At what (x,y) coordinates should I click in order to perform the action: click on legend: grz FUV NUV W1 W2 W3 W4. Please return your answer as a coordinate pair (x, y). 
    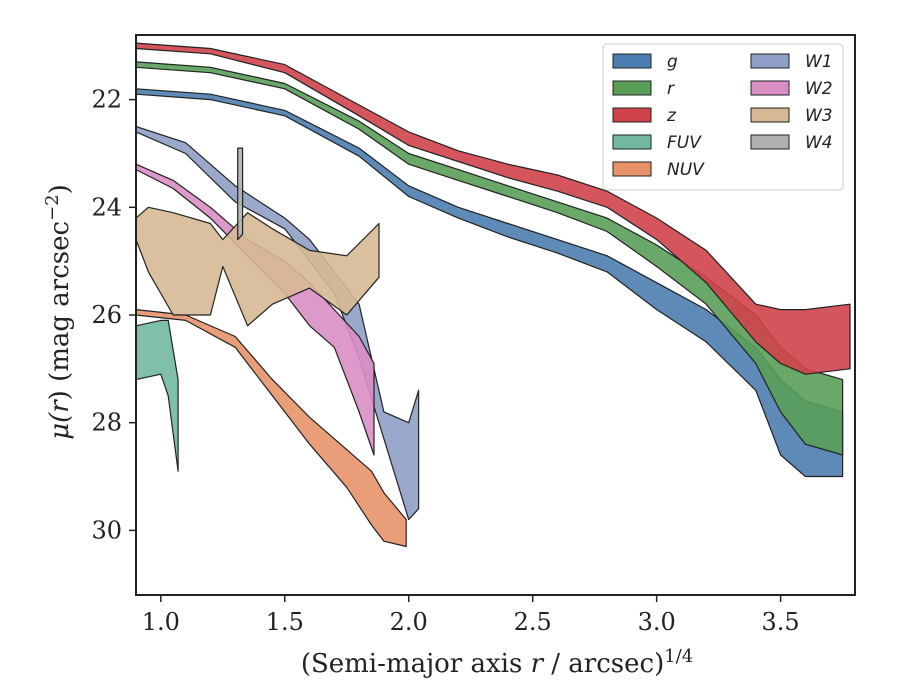
    Looking at the image, I should click on (723, 117).